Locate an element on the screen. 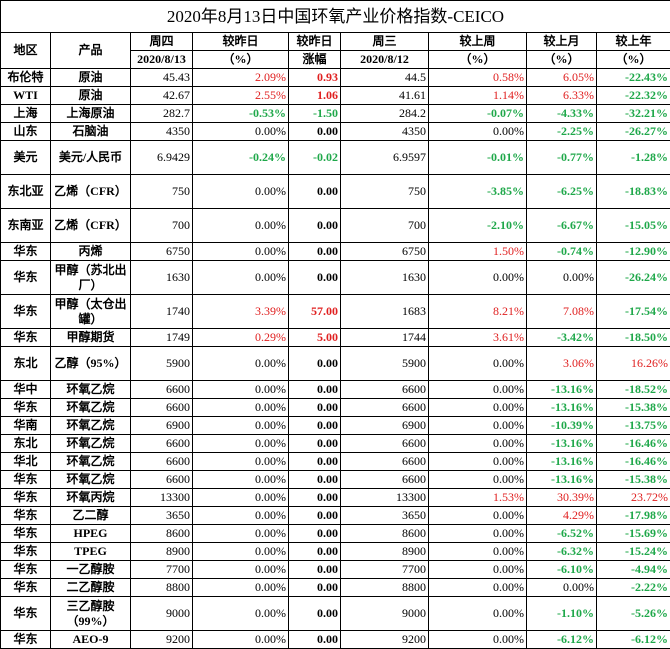 This screenshot has width=670, height=649. table-cell: 华北 is located at coordinates (26, 462).